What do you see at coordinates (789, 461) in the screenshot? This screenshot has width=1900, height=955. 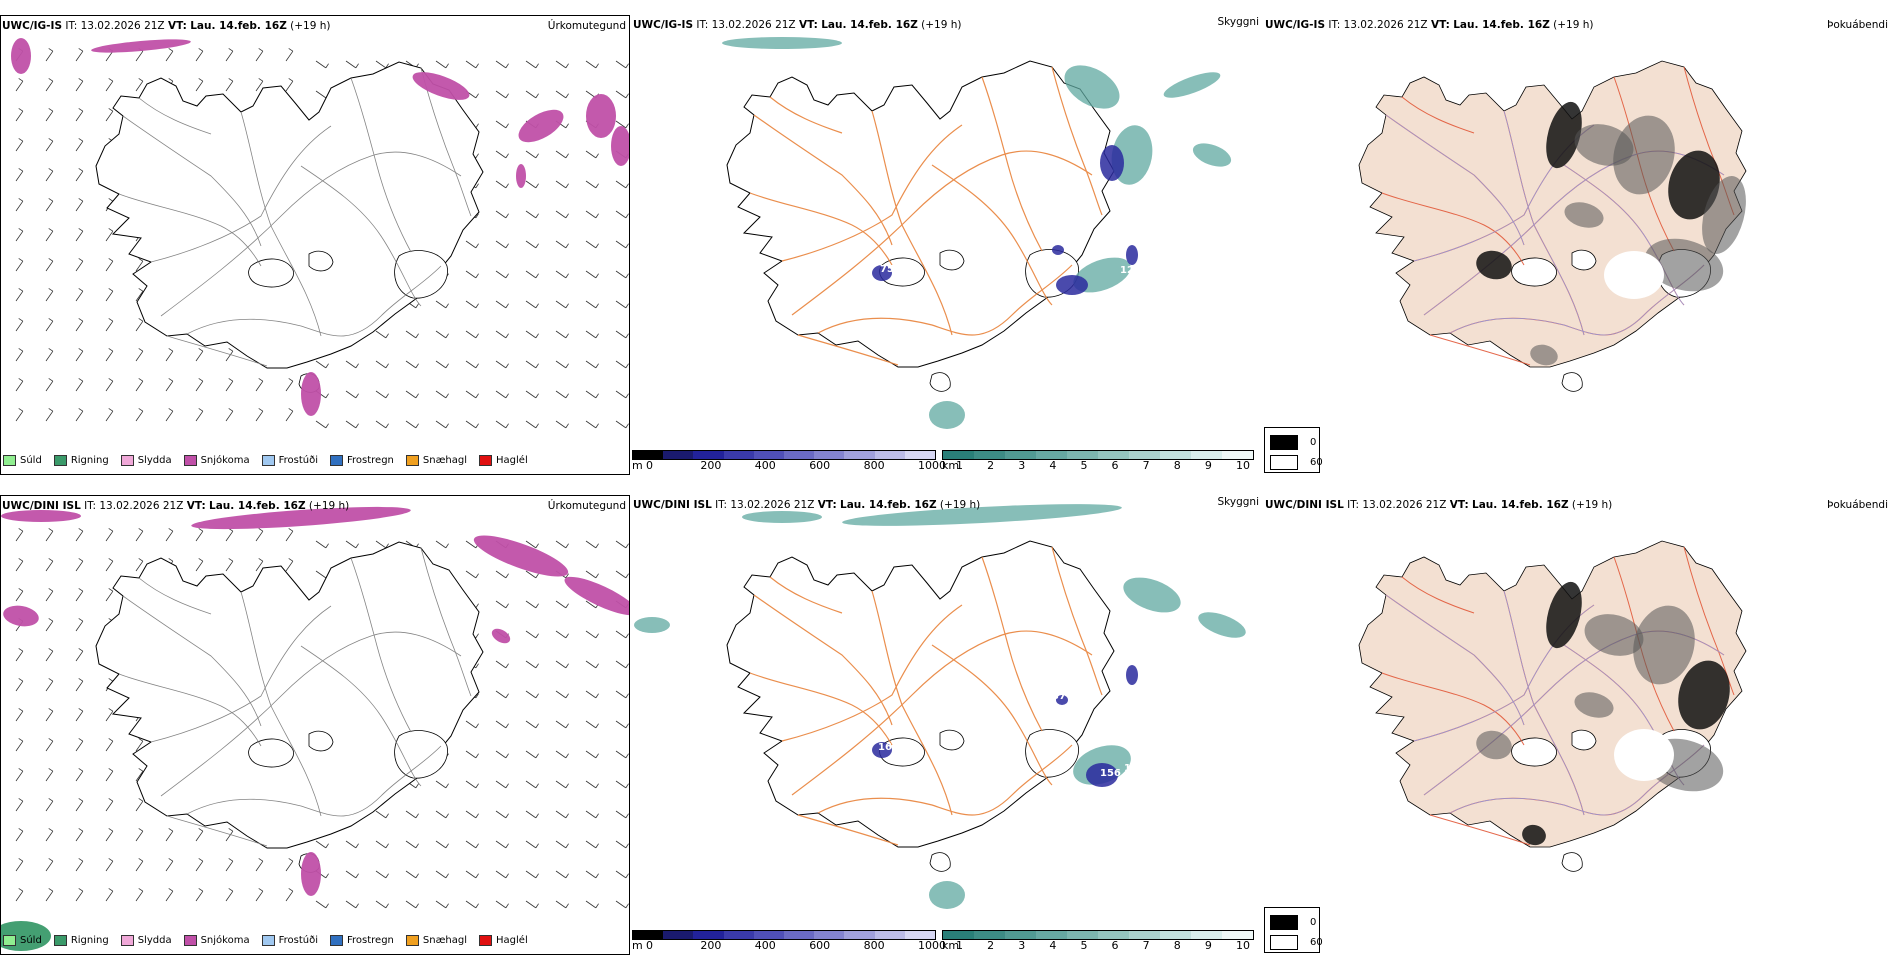 I see `height-colorbar: m 0 200 400 600 800 1000` at bounding box center [789, 461].